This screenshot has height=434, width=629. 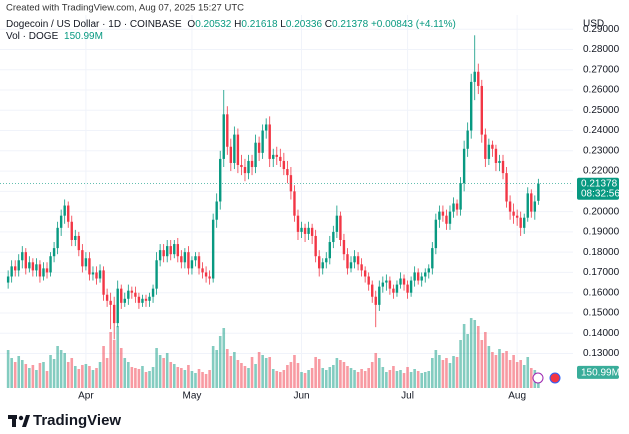 What do you see at coordinates (600, 193) in the screenshot?
I see `countdown: 08:32:56` at bounding box center [600, 193].